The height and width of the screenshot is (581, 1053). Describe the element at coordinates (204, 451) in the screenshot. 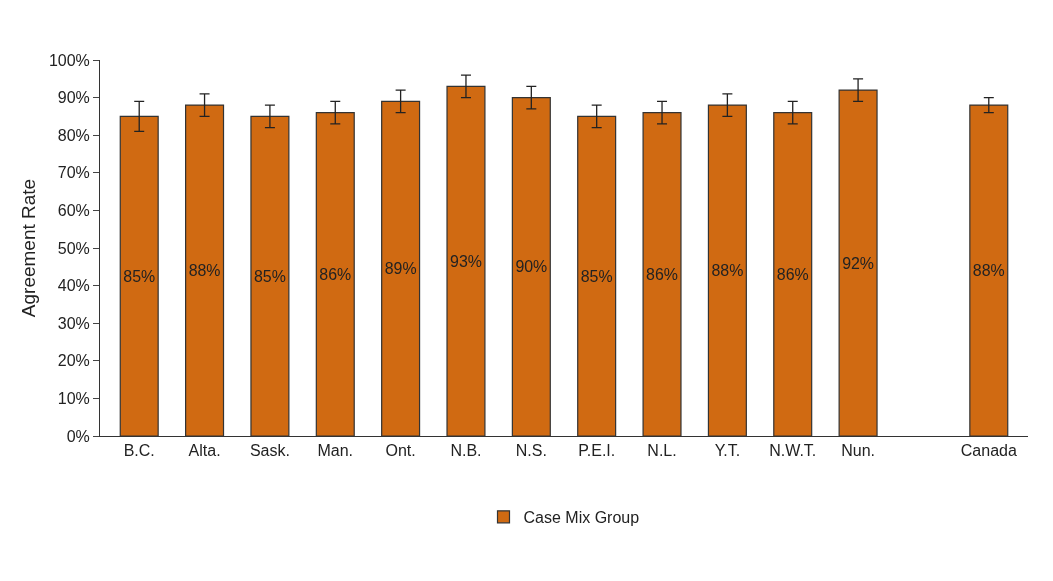

I see `x-tick-label: Alta.` at that location.